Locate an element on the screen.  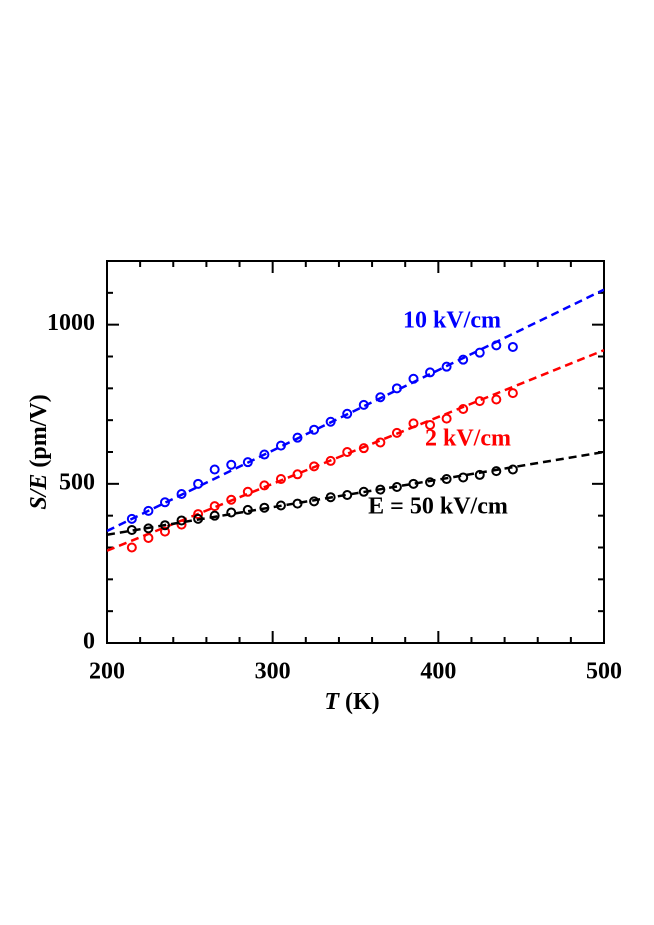
series-label: 2 kV/cm is located at coordinates (468, 439).